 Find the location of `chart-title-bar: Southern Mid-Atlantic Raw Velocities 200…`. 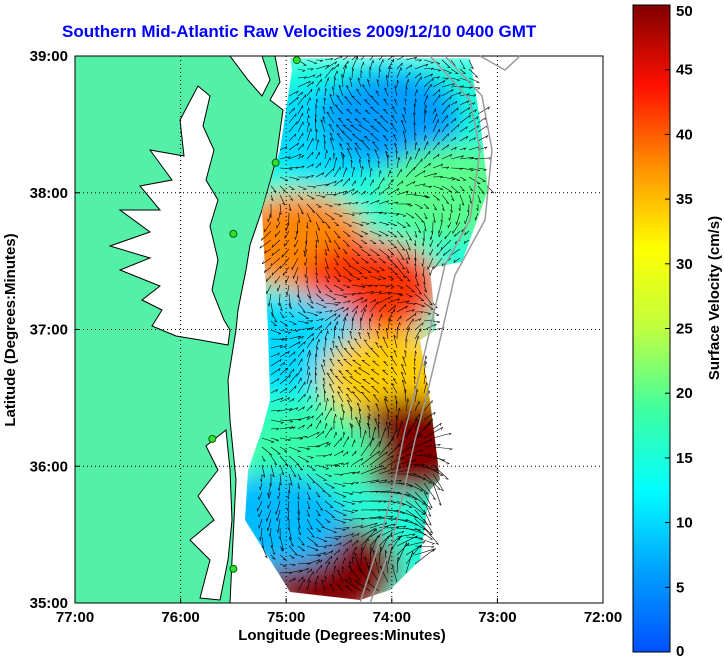

chart-title-bar: Southern Mid-Atlantic Raw Velocities 200… is located at coordinates (362, 32).